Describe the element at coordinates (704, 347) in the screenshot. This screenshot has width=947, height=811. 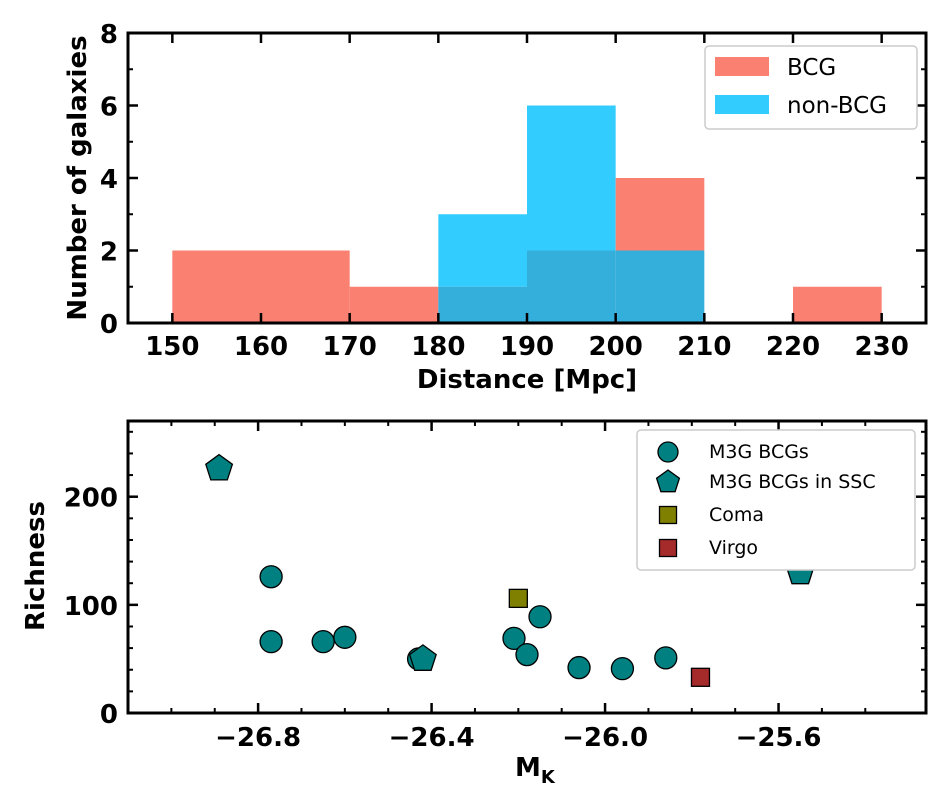
I see `x-tick-label: 210` at that location.